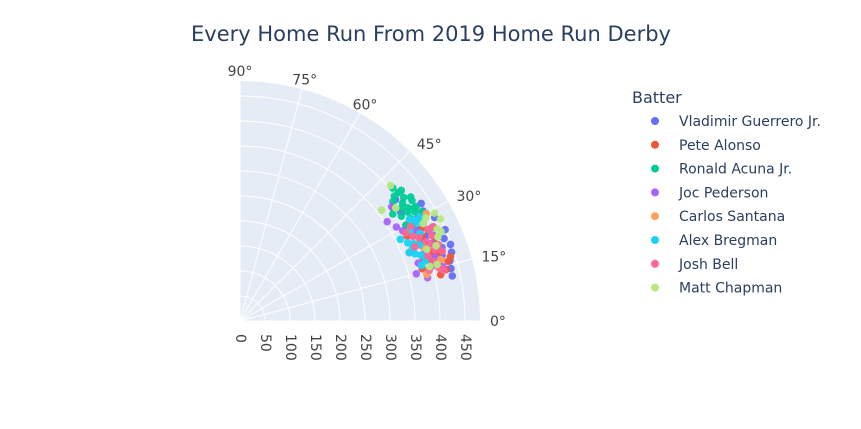 The width and height of the screenshot is (861, 429). Describe the element at coordinates (732, 217) in the screenshot. I see `legend-label: Carlos Santana` at that location.